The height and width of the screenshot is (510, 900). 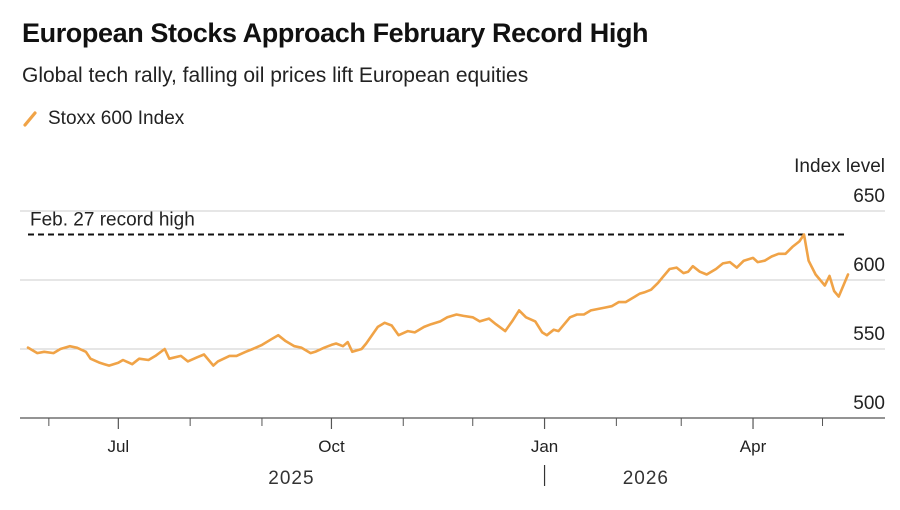 I want to click on legend-series-swatch, so click(x=30, y=119).